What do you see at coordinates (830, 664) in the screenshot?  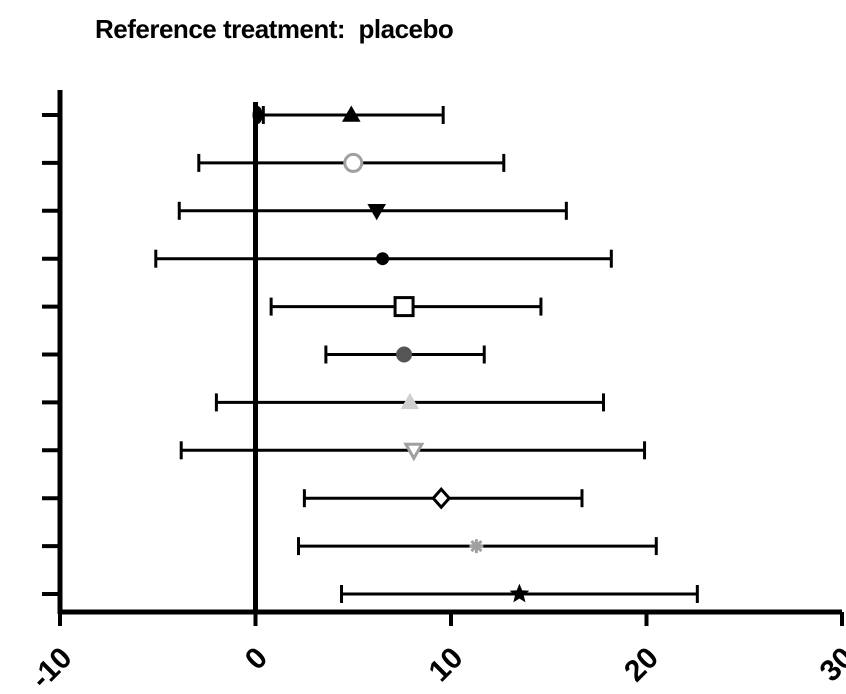 I see `x-tick-label-5: 30` at bounding box center [830, 664].